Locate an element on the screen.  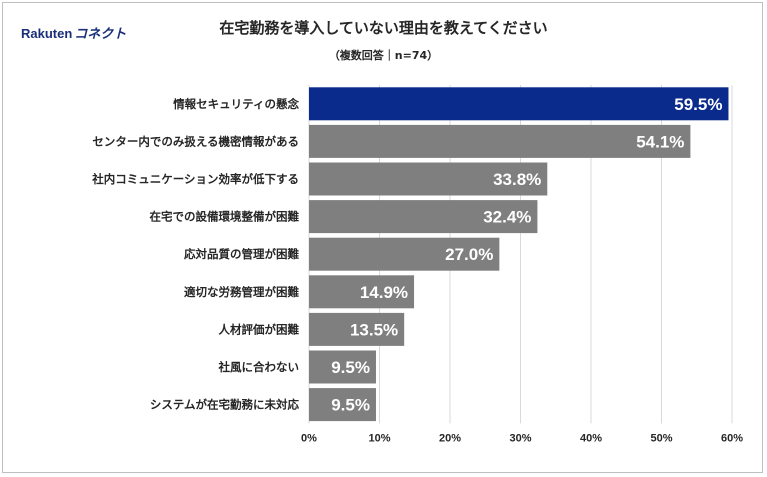
category-label: 社風に合わない is located at coordinates (259, 367).